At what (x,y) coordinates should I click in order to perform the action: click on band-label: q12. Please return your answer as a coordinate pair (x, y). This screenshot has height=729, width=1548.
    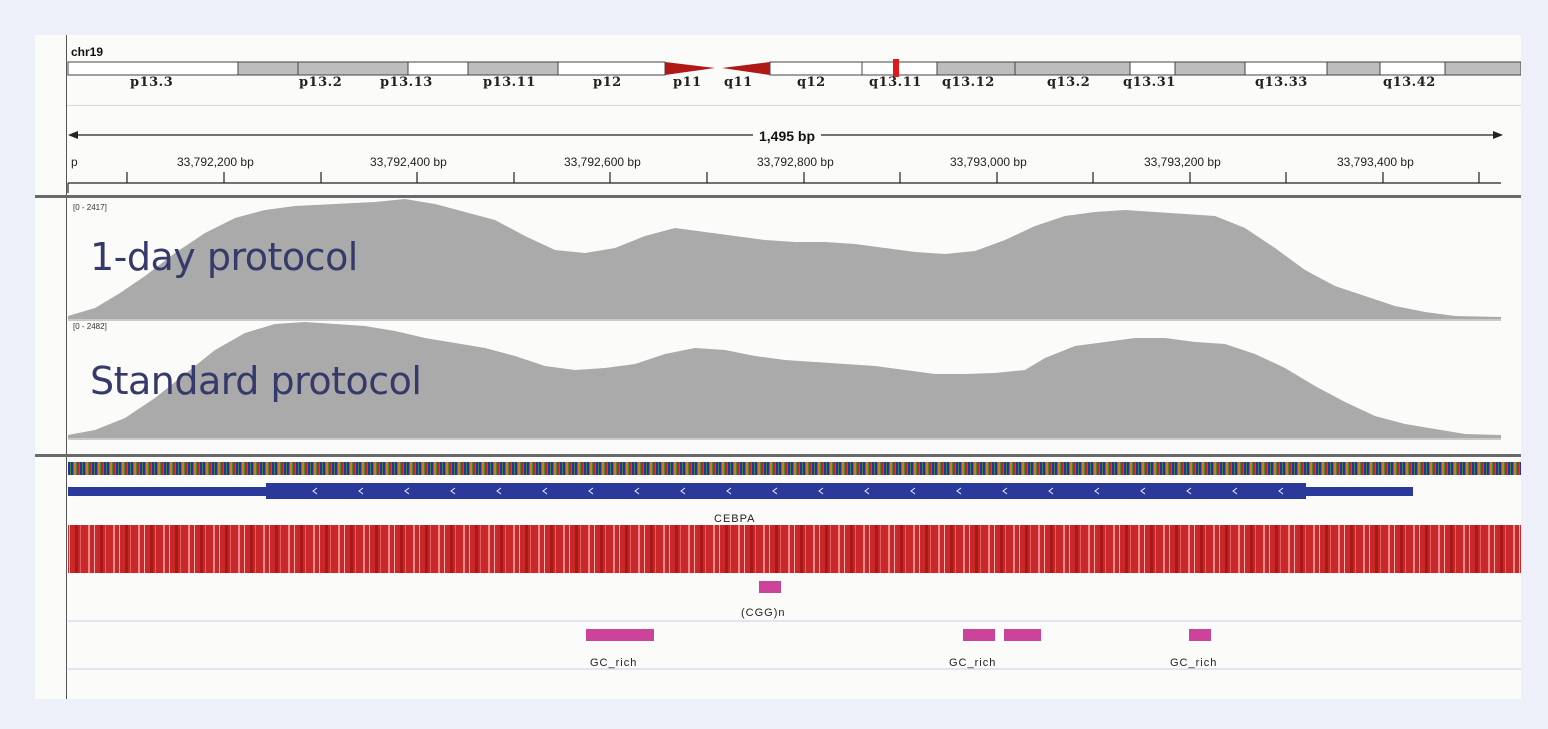
    Looking at the image, I should click on (811, 82).